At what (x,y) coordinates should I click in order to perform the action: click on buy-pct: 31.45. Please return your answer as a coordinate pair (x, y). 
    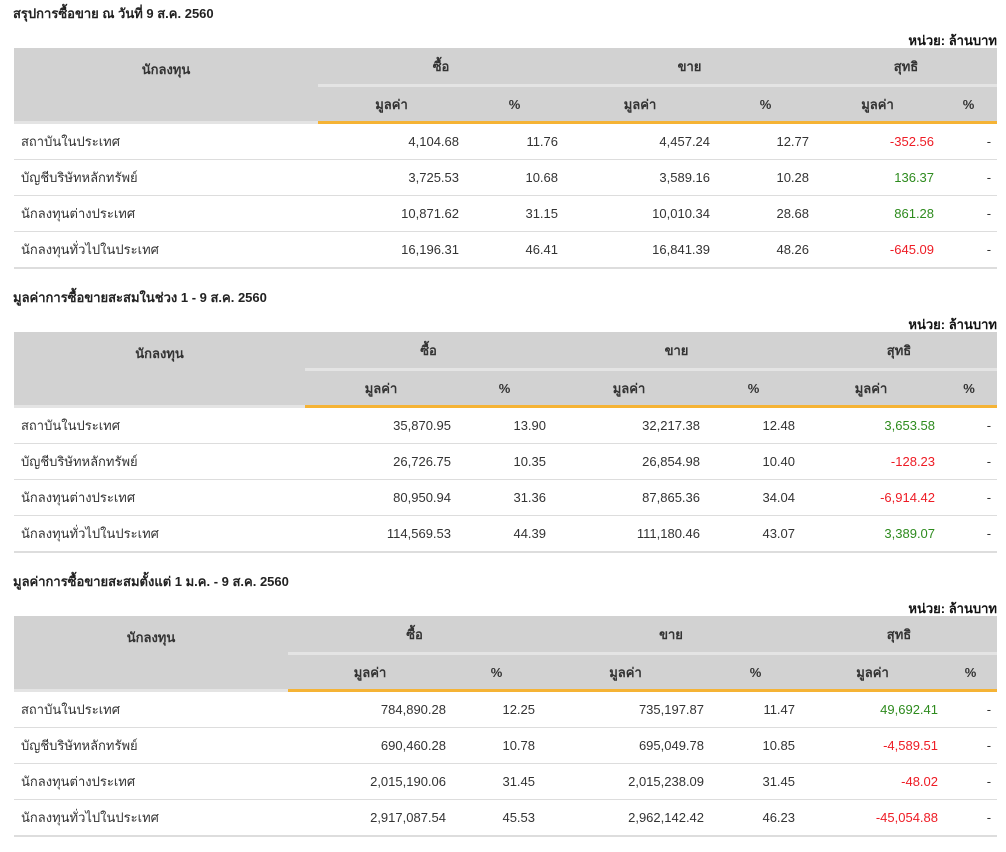
    Looking at the image, I should click on (497, 781).